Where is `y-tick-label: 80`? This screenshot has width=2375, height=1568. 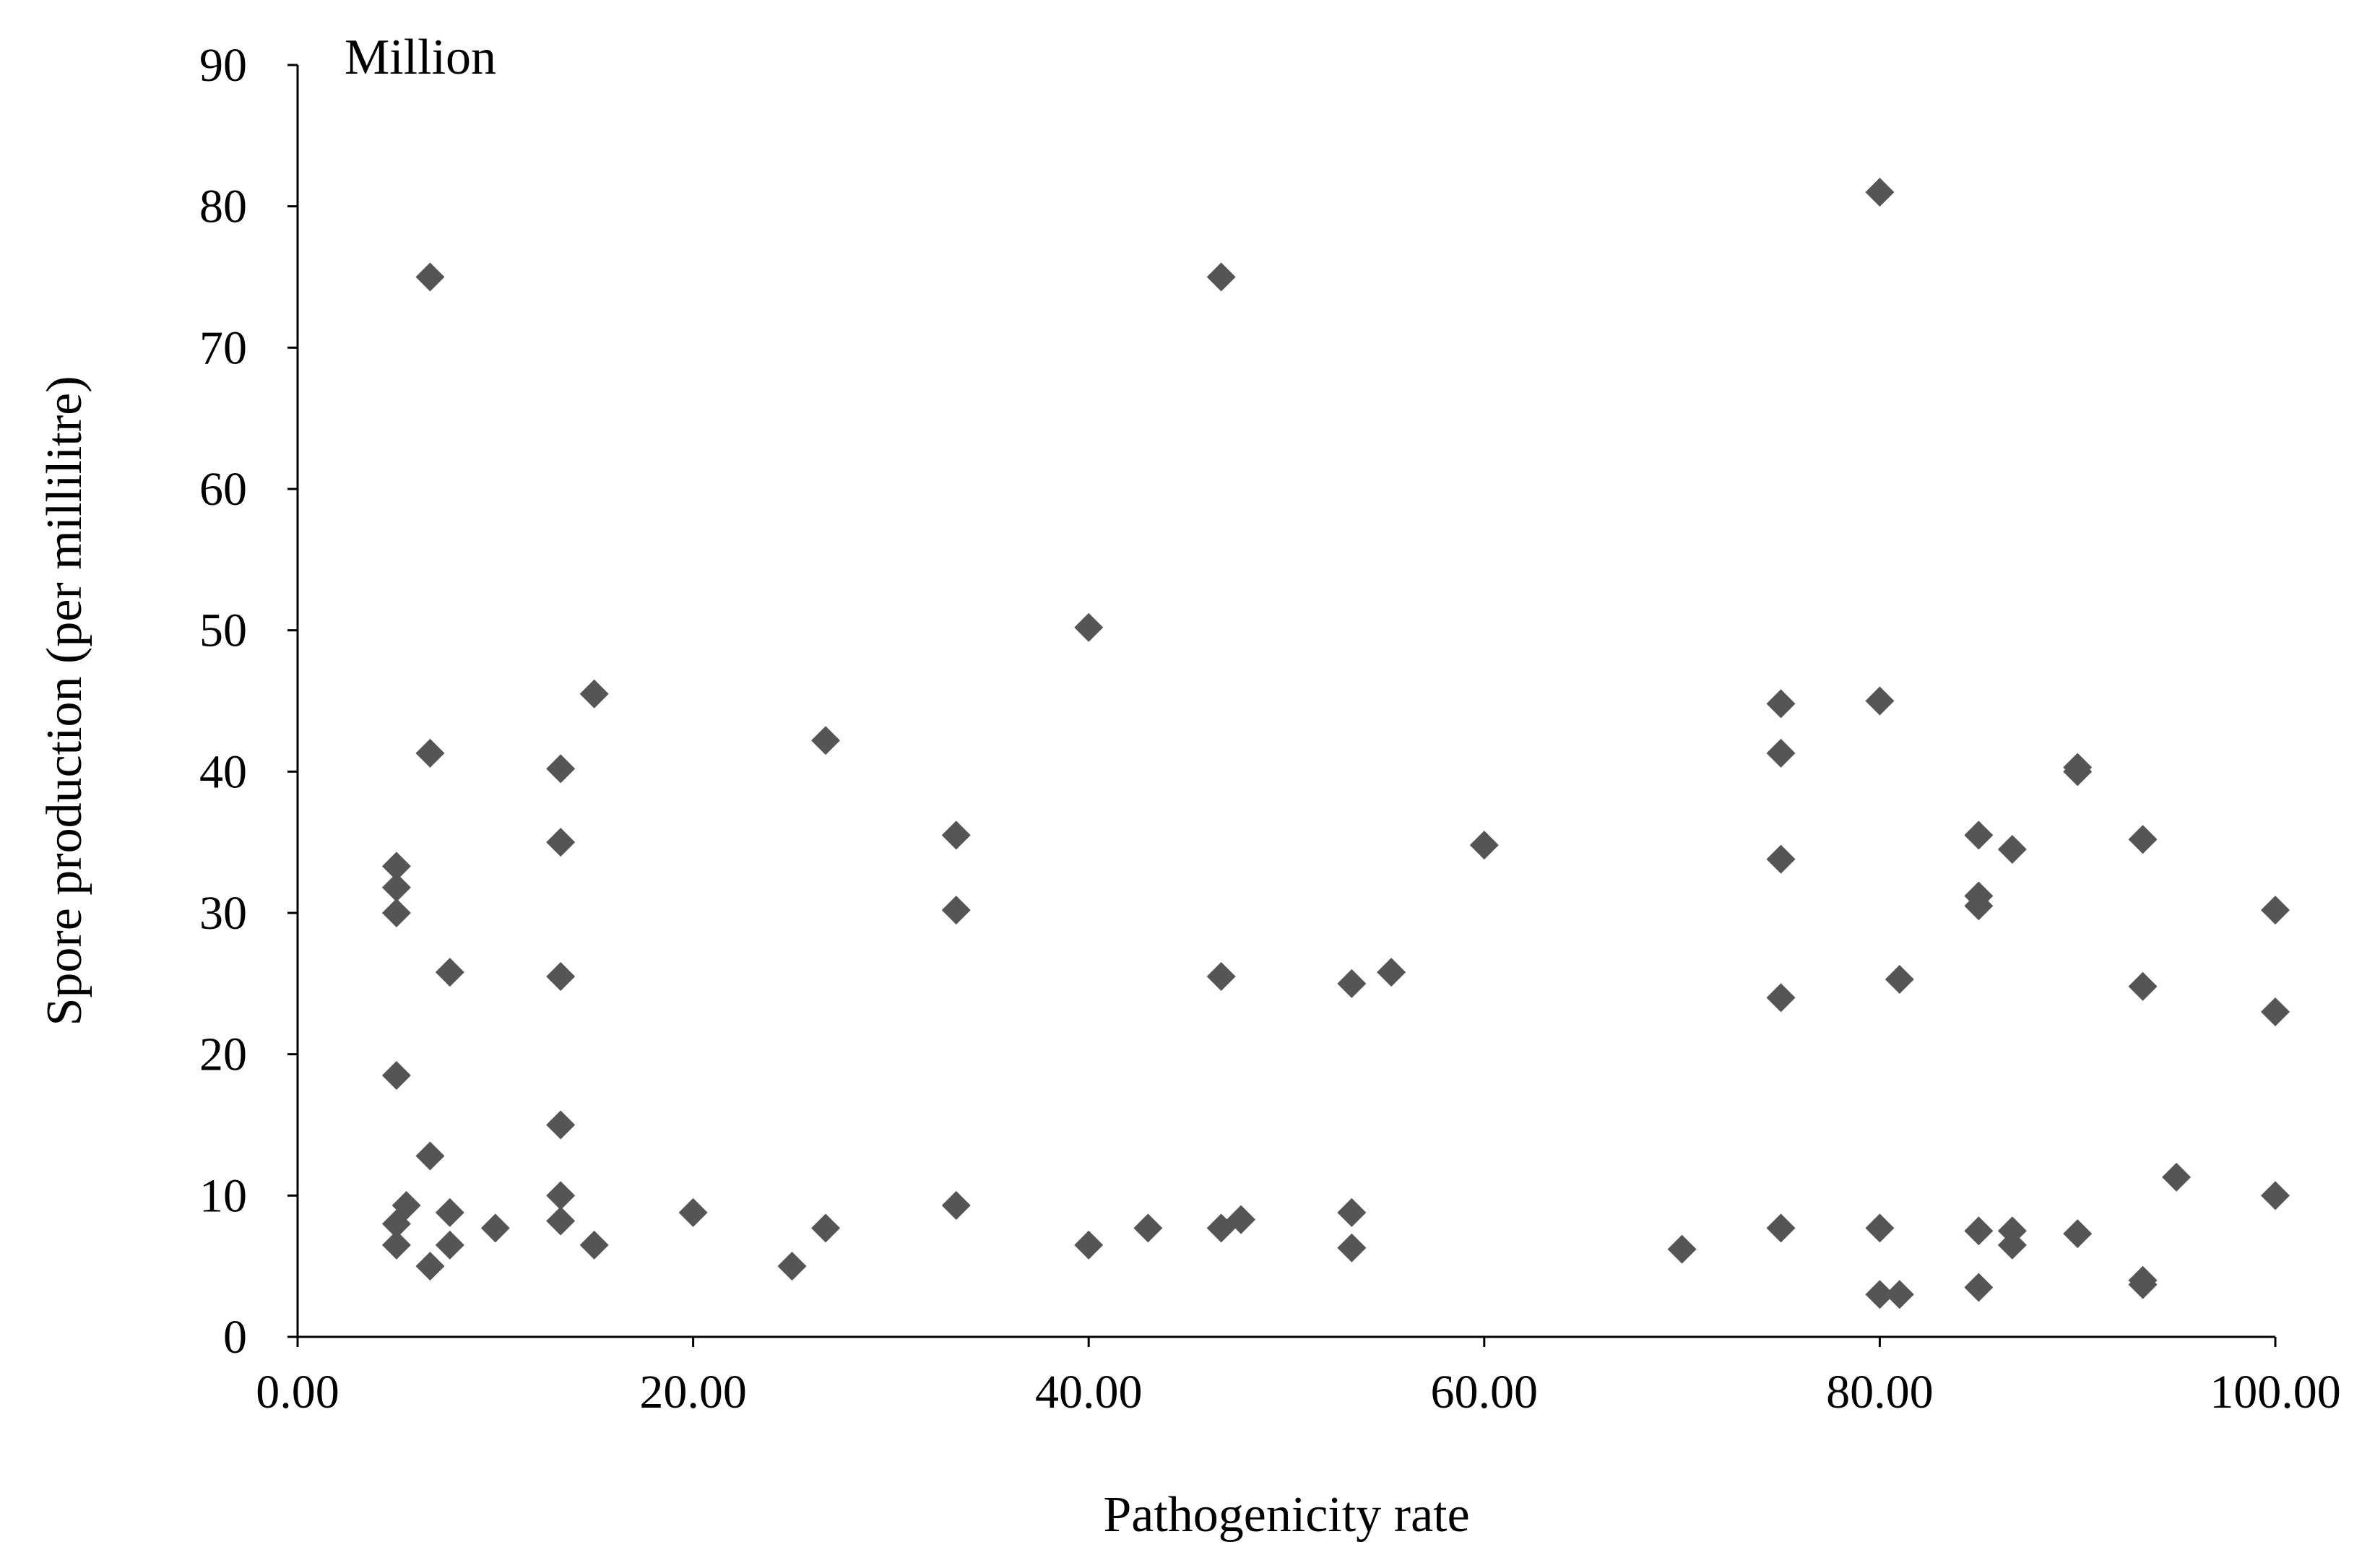
y-tick-label: 80 is located at coordinates (223, 207).